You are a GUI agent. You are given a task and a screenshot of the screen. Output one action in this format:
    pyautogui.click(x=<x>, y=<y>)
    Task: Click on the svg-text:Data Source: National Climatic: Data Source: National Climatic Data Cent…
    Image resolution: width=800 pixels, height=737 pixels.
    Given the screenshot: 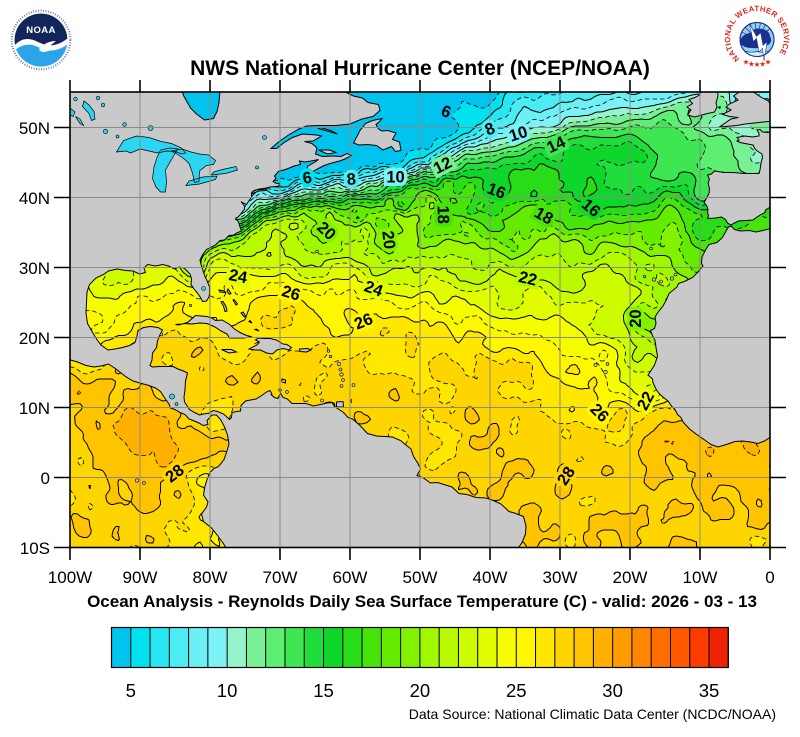 What is the action you would take?
    pyautogui.click(x=592, y=714)
    